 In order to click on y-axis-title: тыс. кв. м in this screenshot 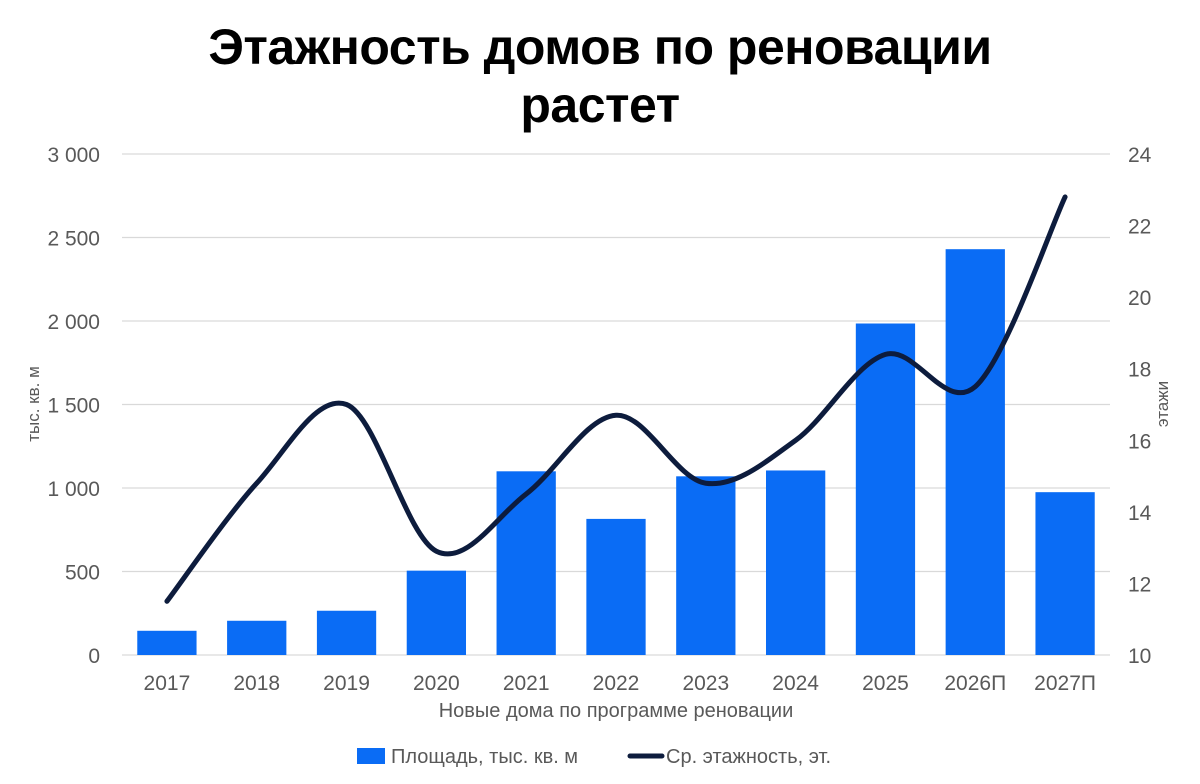, I will do `click(33, 404)`.